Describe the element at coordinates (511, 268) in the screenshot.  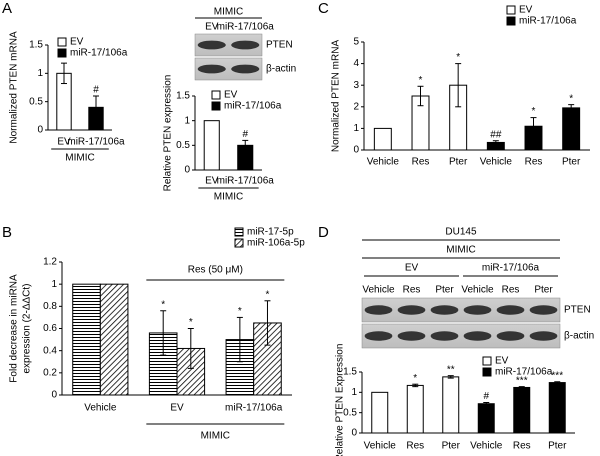
I see `blot-group: miR-17/106a` at that location.